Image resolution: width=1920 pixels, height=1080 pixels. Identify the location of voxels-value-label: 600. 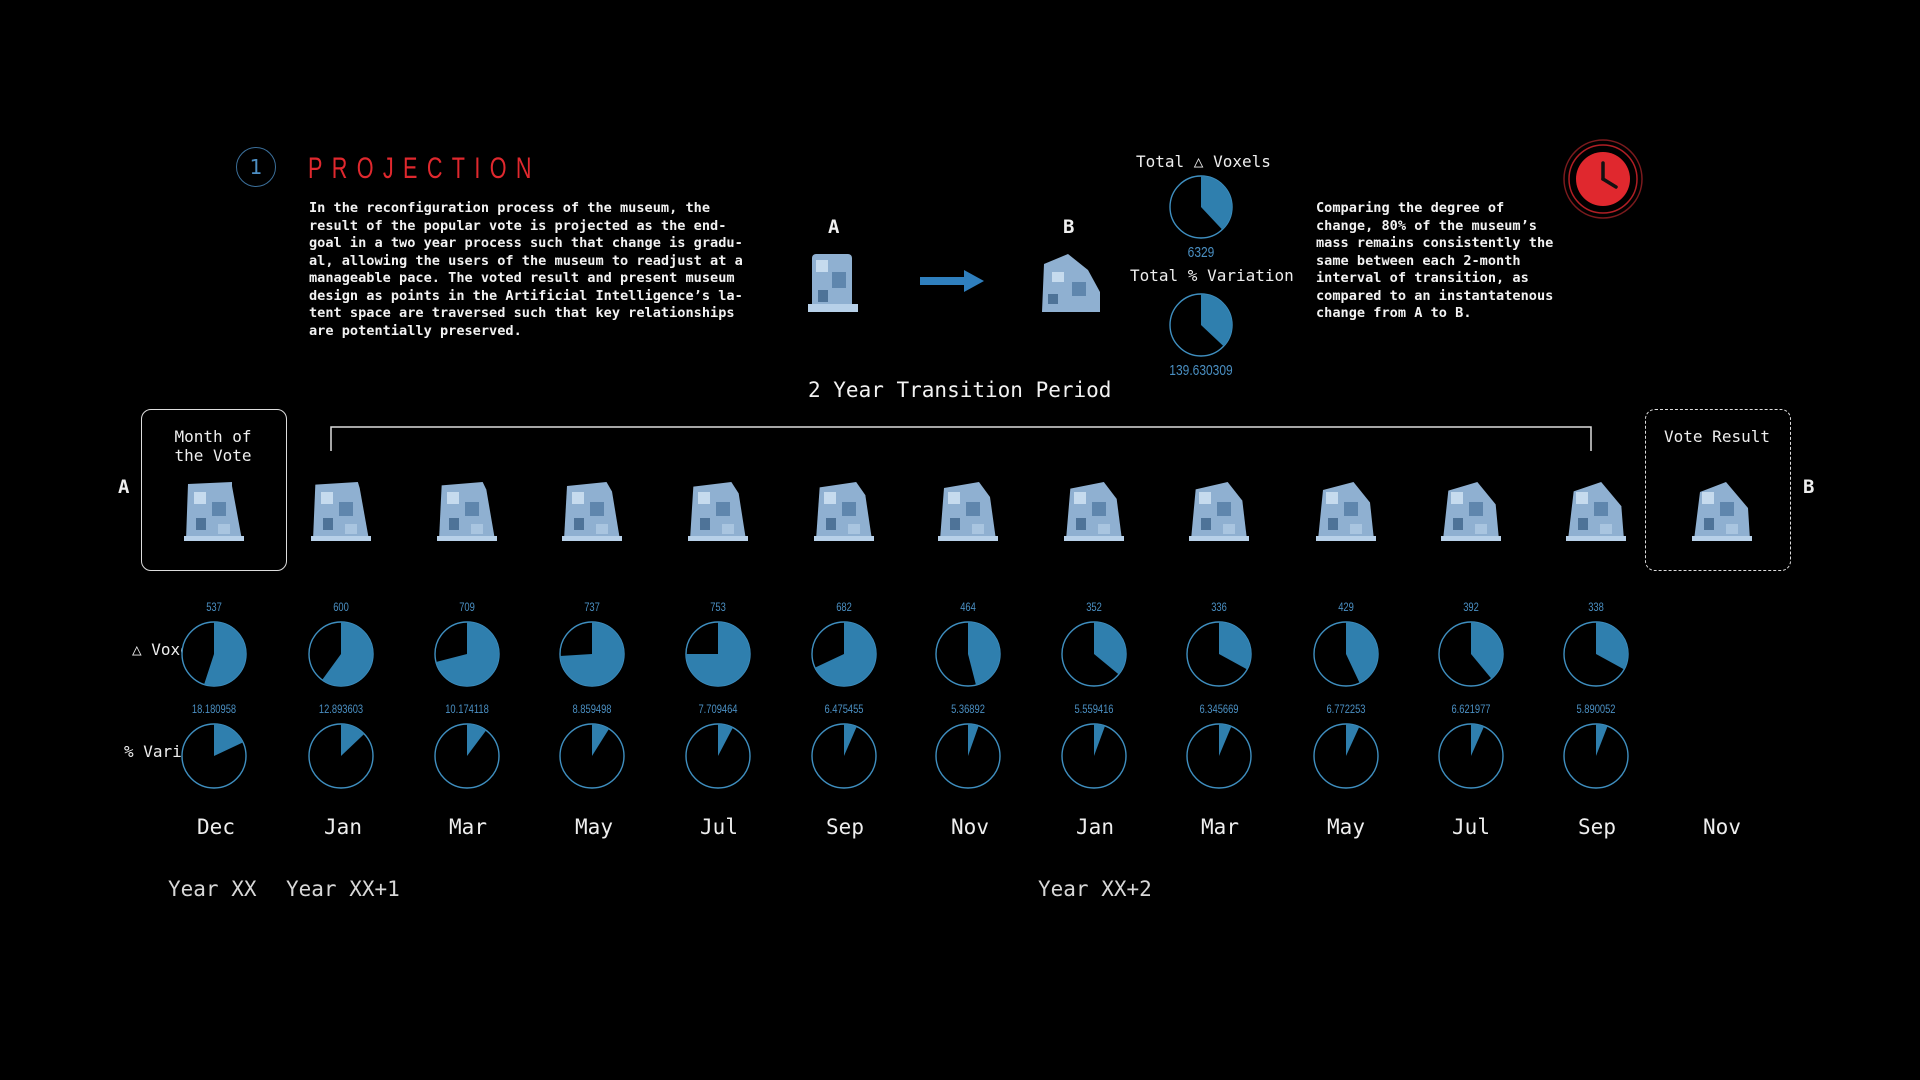
(341, 607).